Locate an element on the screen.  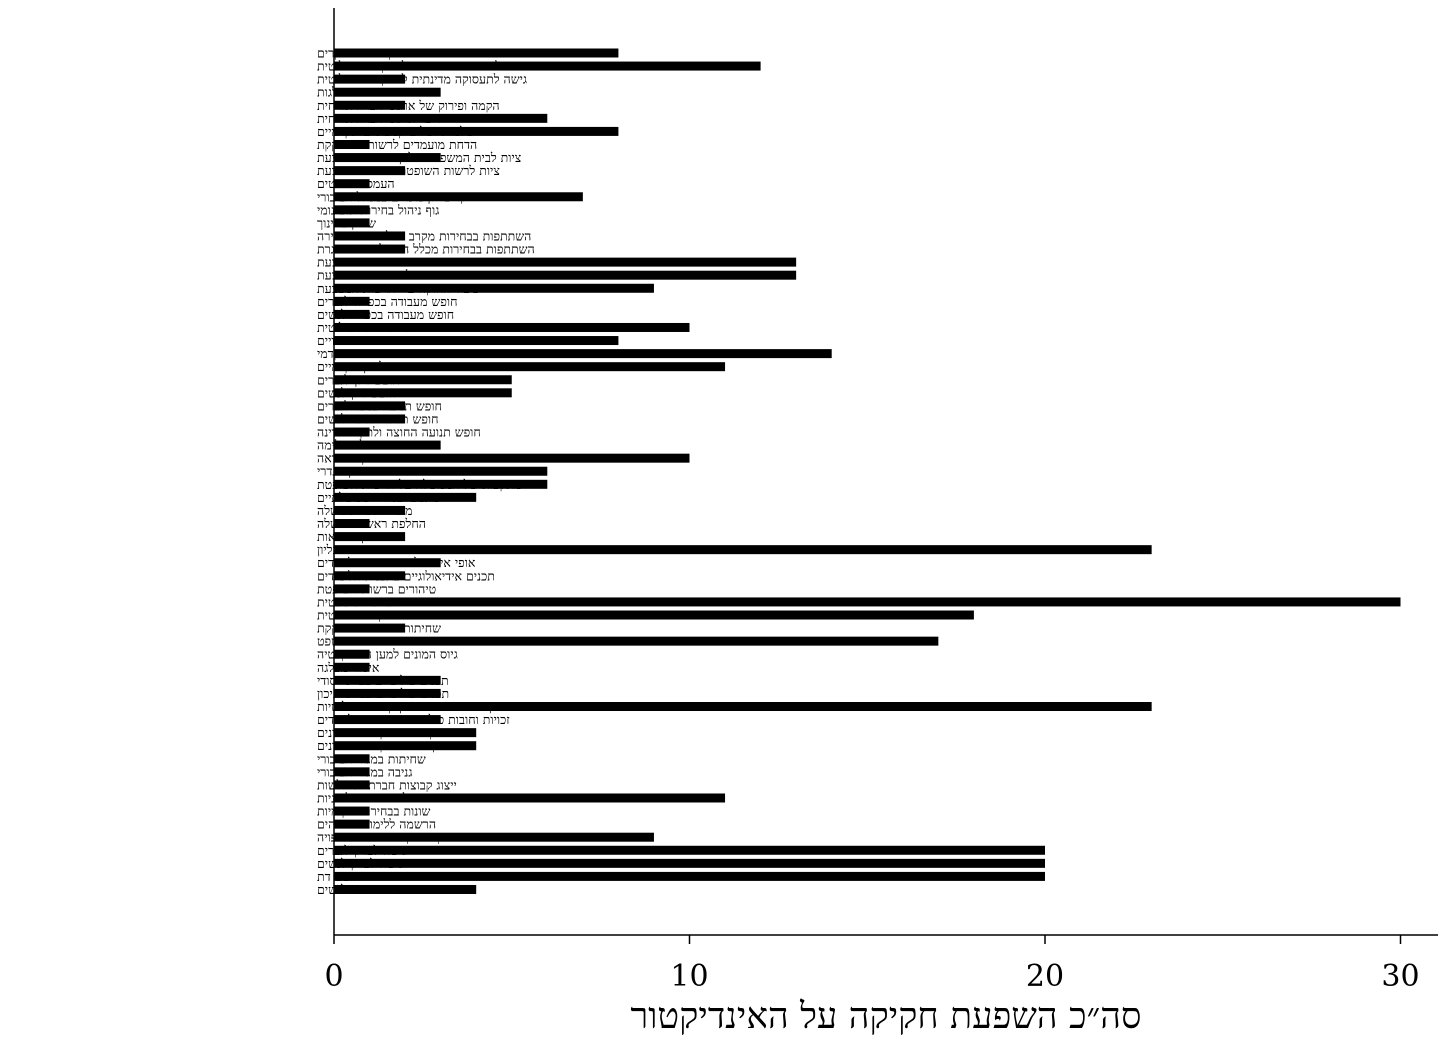
category-label: גיוס המונים למען הדמוקרטיה is located at coordinates (387, 654).